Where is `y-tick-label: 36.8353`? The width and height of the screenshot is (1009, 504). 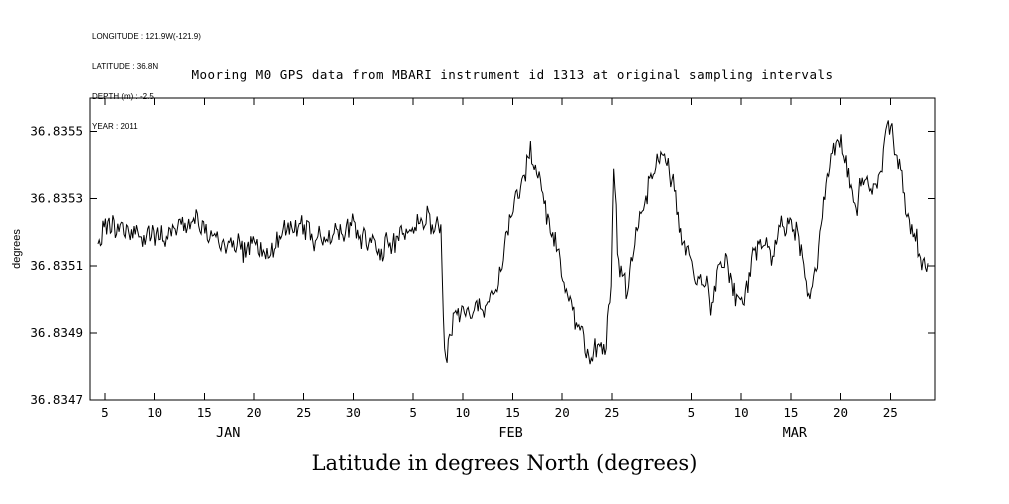
y-tick-label: 36.8353 is located at coordinates (56, 198).